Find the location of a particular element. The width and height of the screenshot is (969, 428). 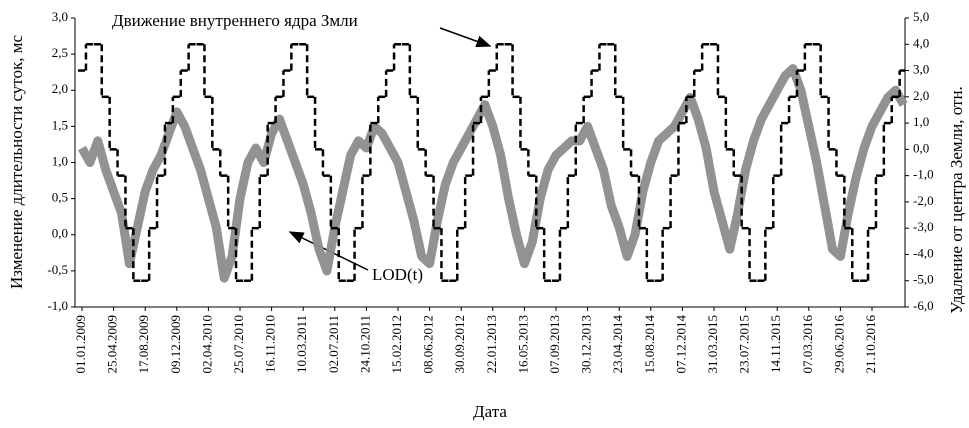

y2-tick-label: 5,0 is located at coordinates (921, 16).